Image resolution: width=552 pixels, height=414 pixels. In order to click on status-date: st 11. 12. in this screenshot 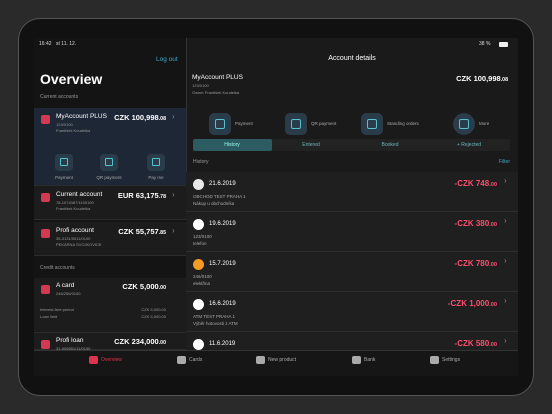, I will do `click(66, 44)`.